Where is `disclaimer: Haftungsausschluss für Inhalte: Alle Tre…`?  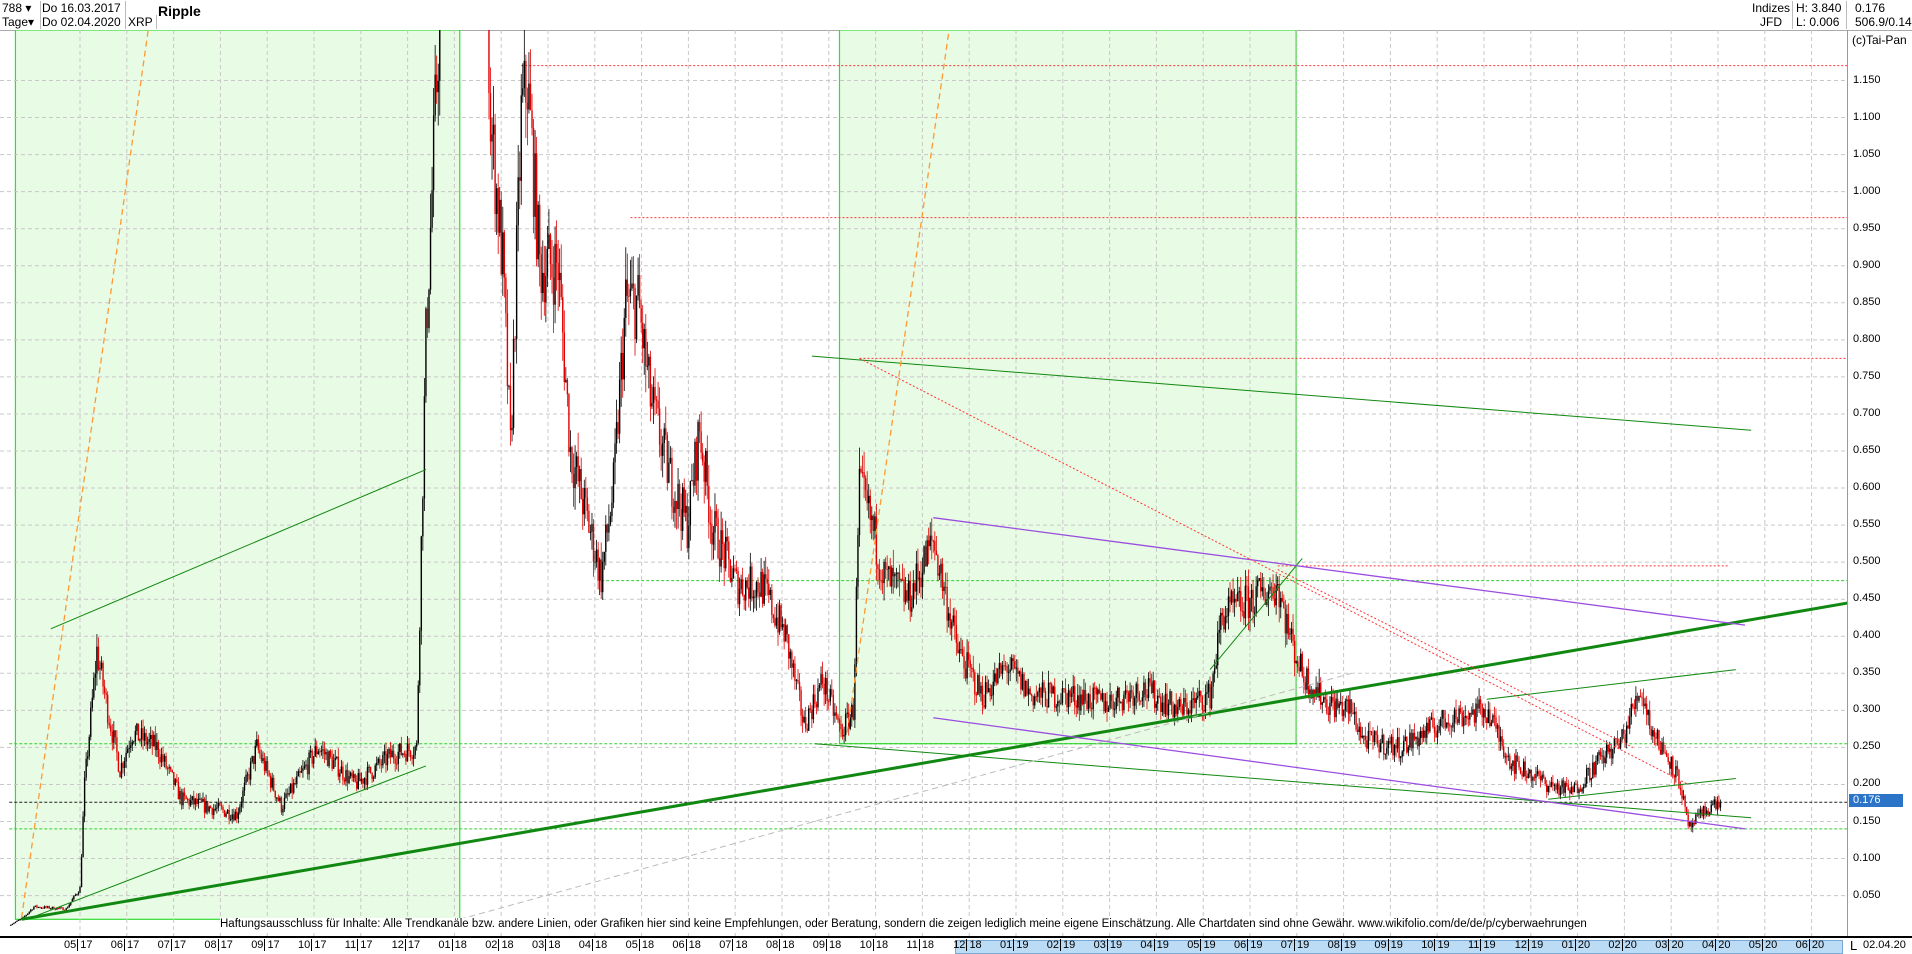
disclaimer: Haftungsausschluss für Inhalte: Alle Tre… is located at coordinates (903, 924).